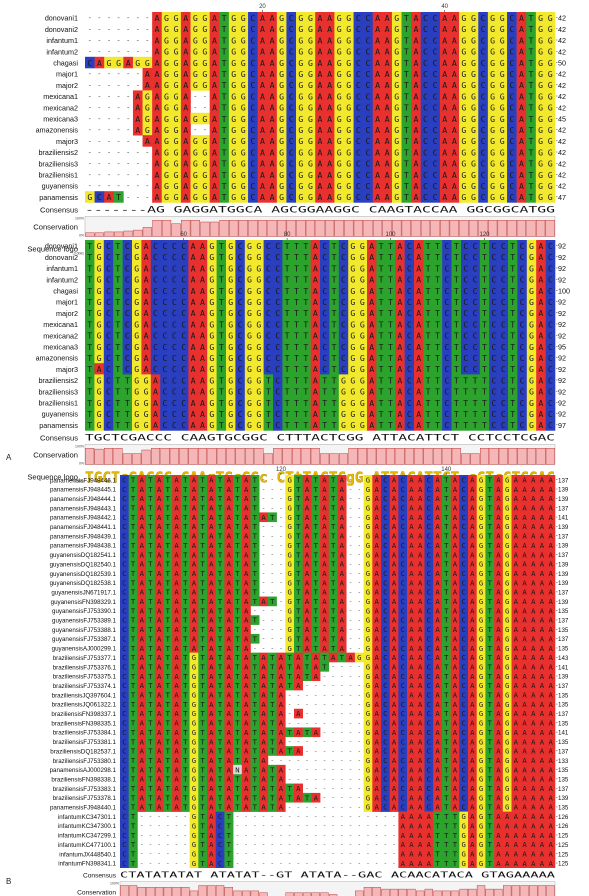 The height and width of the screenshot is (896, 589). I want to click on position-ruler-label: 40, so click(444, 7).